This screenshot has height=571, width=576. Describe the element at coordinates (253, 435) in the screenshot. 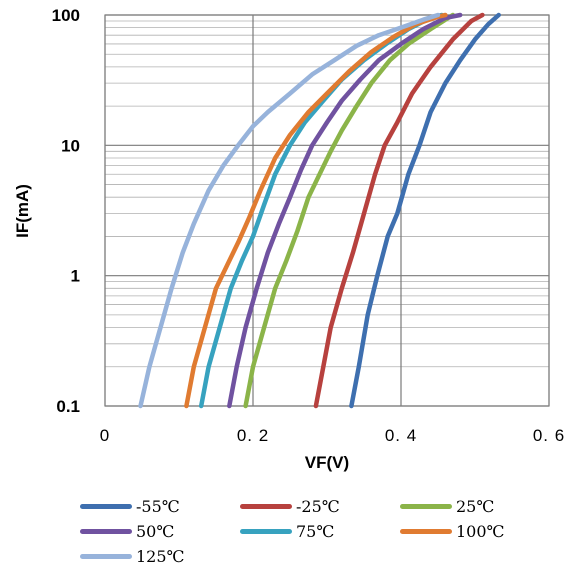

I see `x-tick-label: 0. 2` at that location.